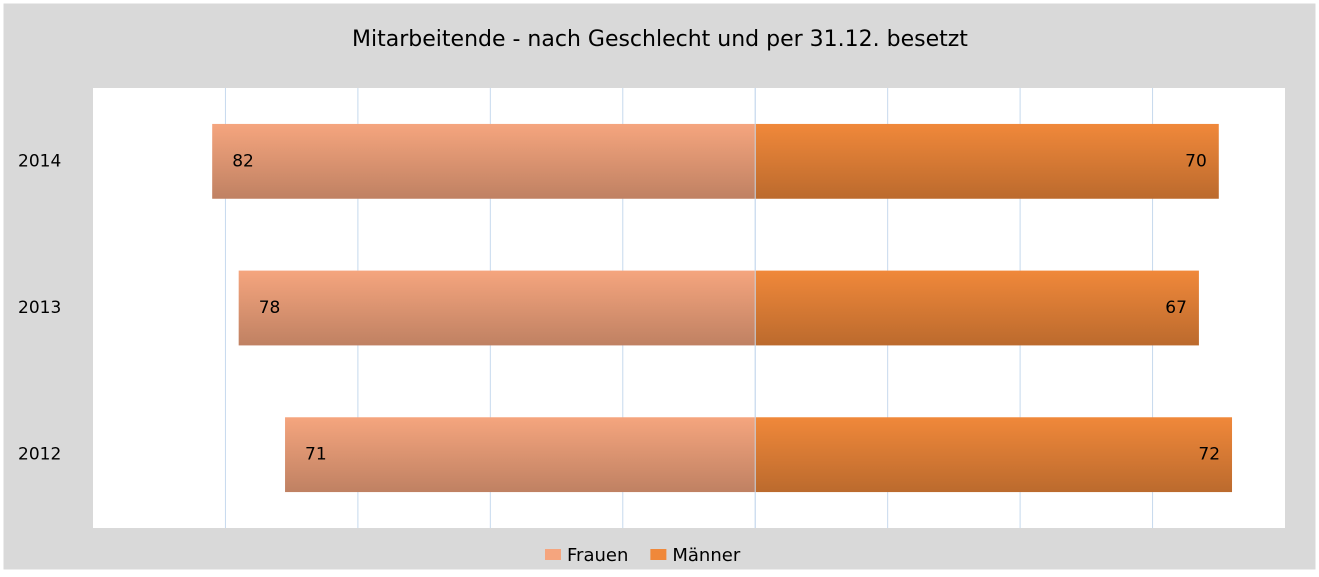 This screenshot has width=1319, height=577. Describe the element at coordinates (1209, 455) in the screenshot. I see `data-label: 72` at that location.